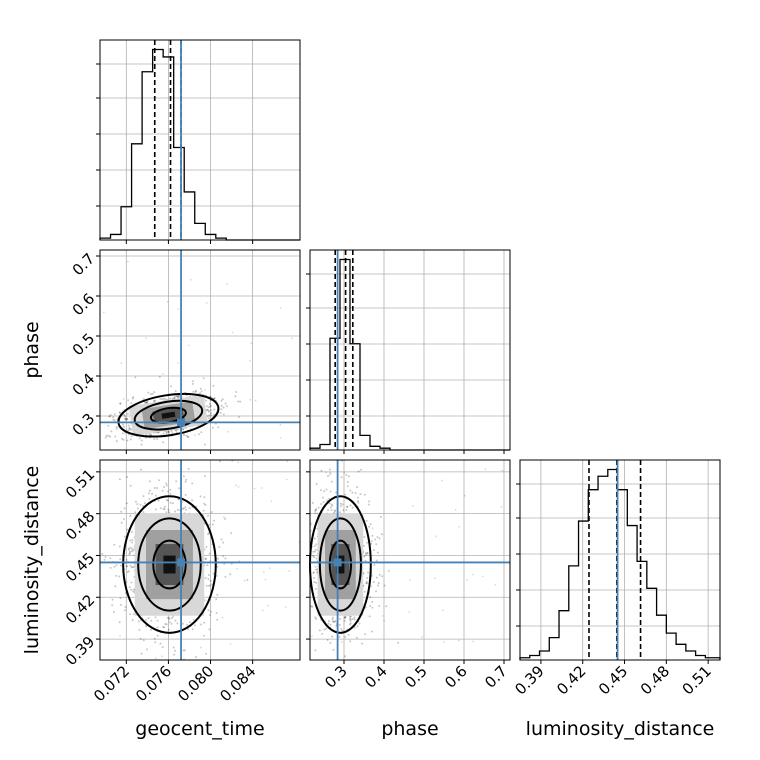  What do you see at coordinates (84, 265) in the screenshot?
I see `y-tick-label: 0.7` at bounding box center [84, 265].